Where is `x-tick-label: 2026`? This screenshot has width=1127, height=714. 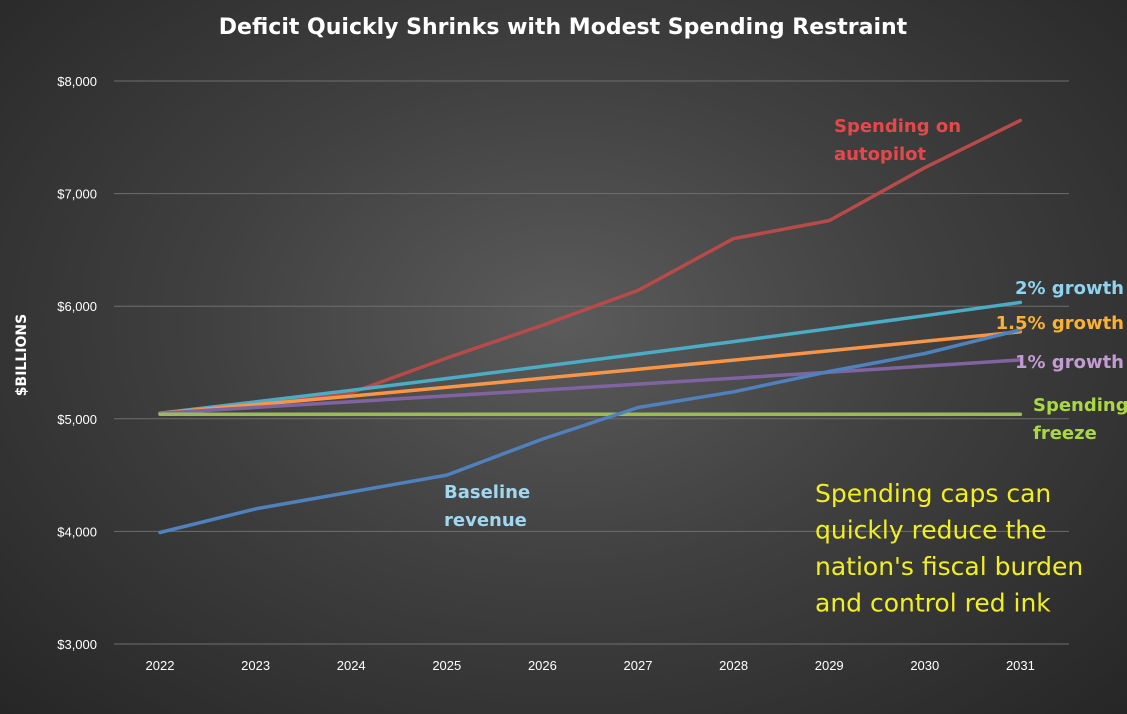 x-tick-label: 2026 is located at coordinates (542, 665).